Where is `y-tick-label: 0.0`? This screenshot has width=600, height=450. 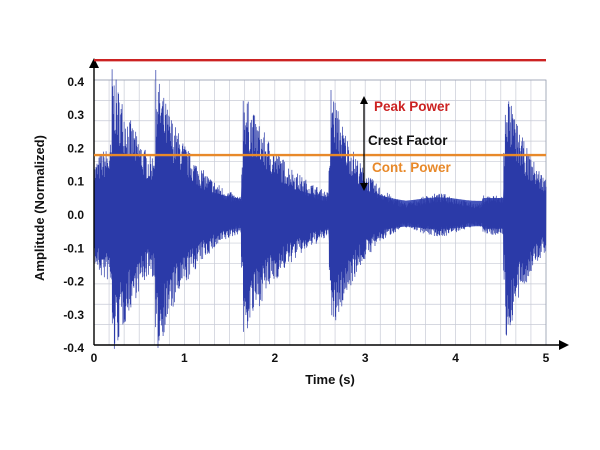 y-tick-label: 0.0 is located at coordinates (75, 215).